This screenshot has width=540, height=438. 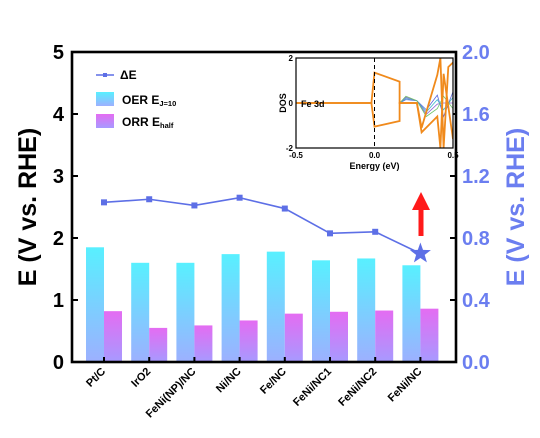 I want to click on category-label: Pt/C, so click(x=96, y=378).